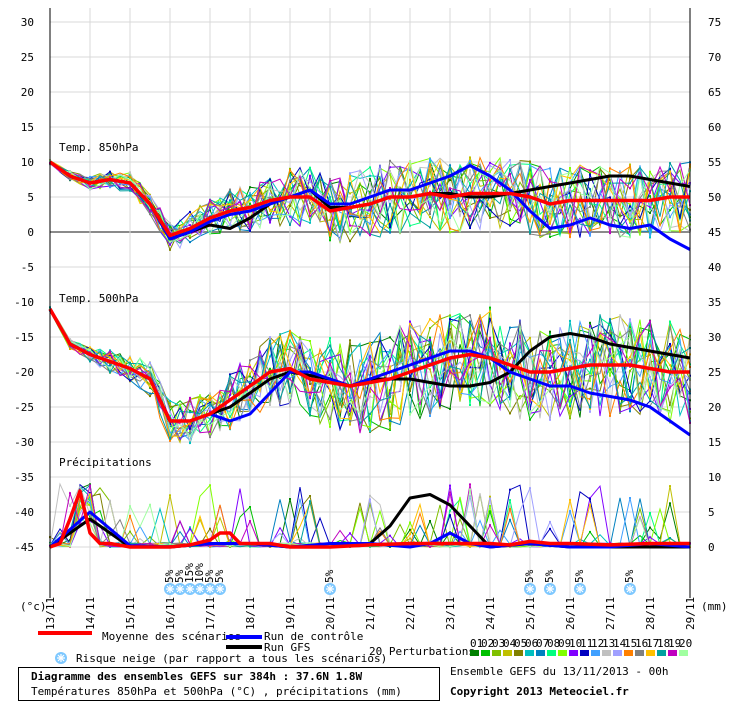 This screenshot has height=701, width=740. Describe the element at coordinates (220, 589) in the screenshot. I see `snowflake-glyph` at that location.